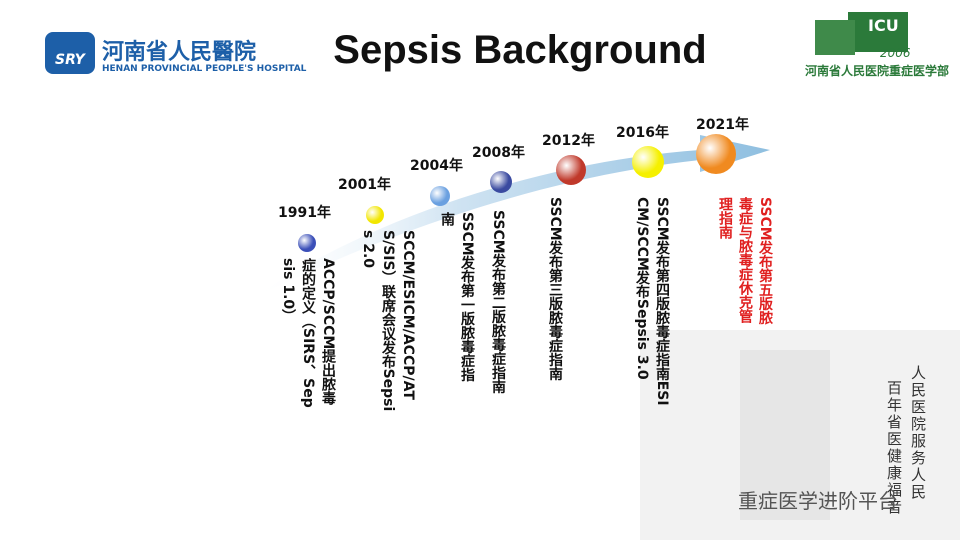  Describe the element at coordinates (498, 153) in the screenshot. I see `event-year: 2008年` at that location.